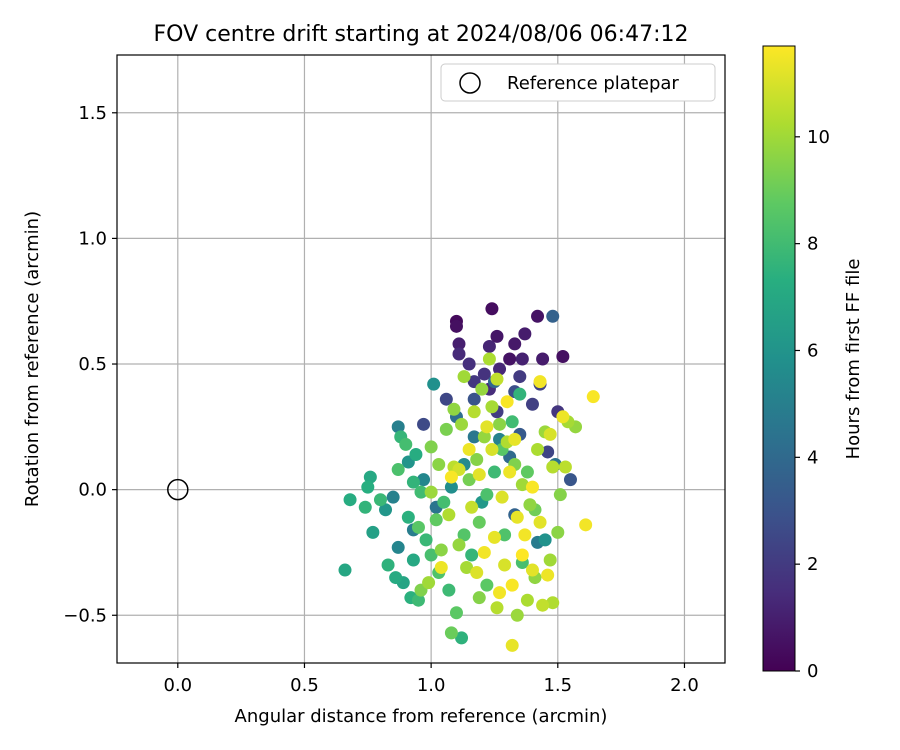 This screenshot has height=750, width=900. Describe the element at coordinates (92, 238) in the screenshot. I see `y-tick-label: 1.0` at that location.